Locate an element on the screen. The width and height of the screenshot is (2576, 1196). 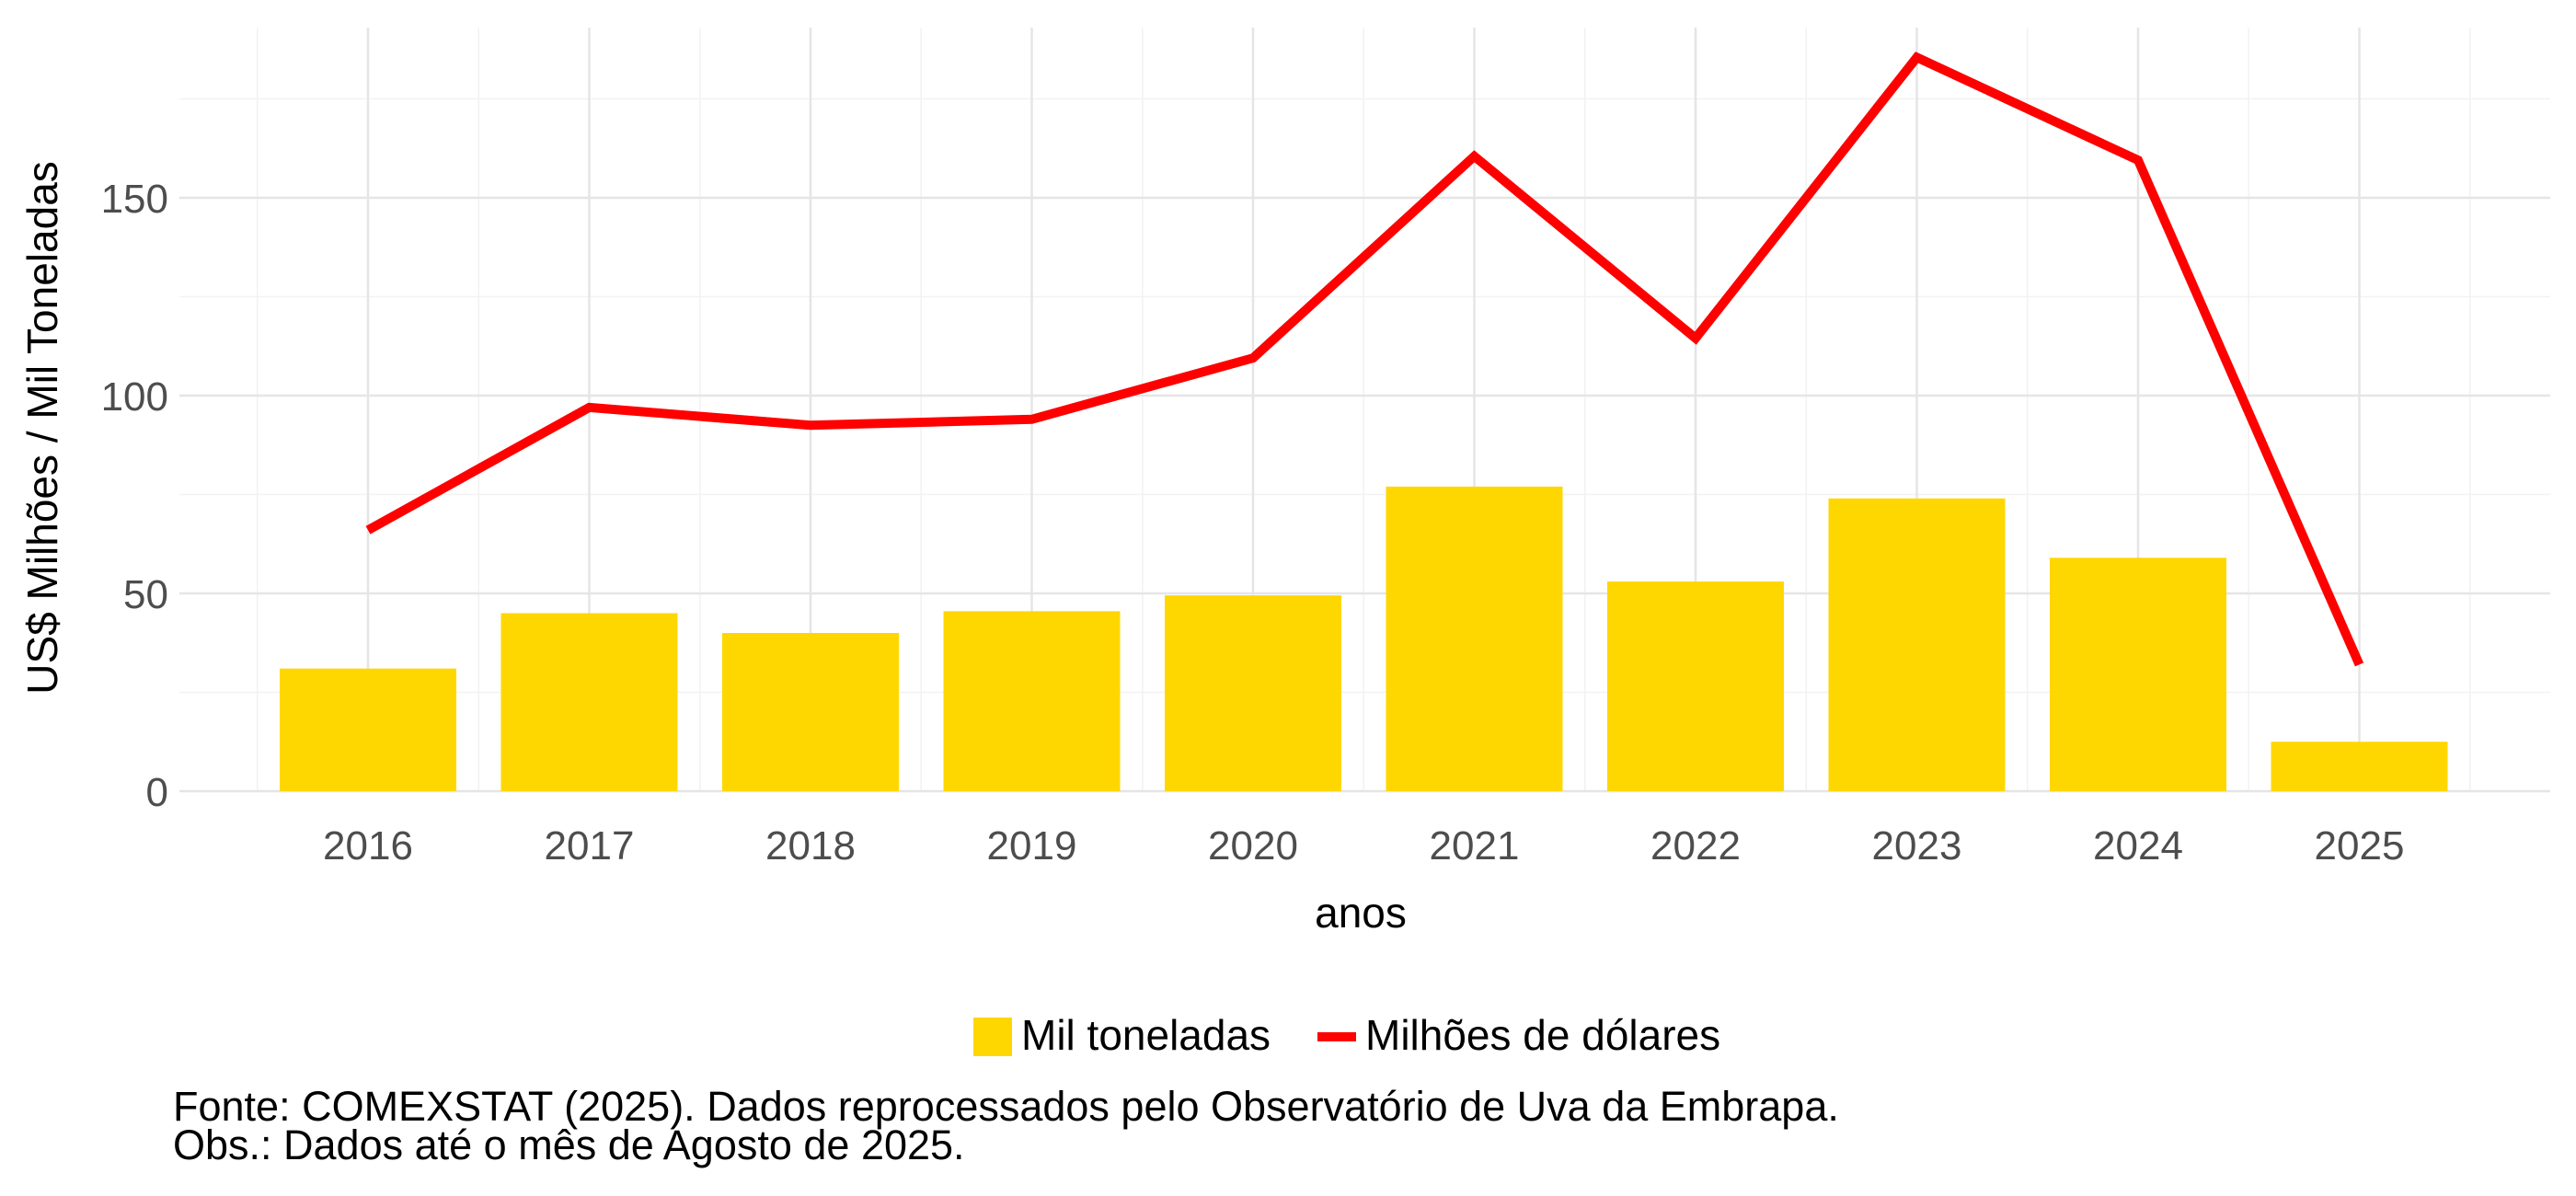
y-axis-title: US$ Milhões / Mil Toneladas is located at coordinates (42, 428).